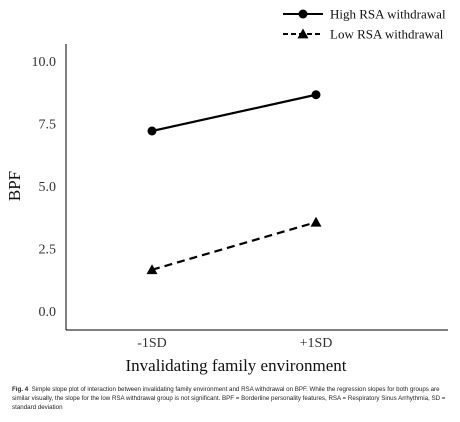 The image size is (460, 422). I want to click on series-high-rsa, so click(234, 113).